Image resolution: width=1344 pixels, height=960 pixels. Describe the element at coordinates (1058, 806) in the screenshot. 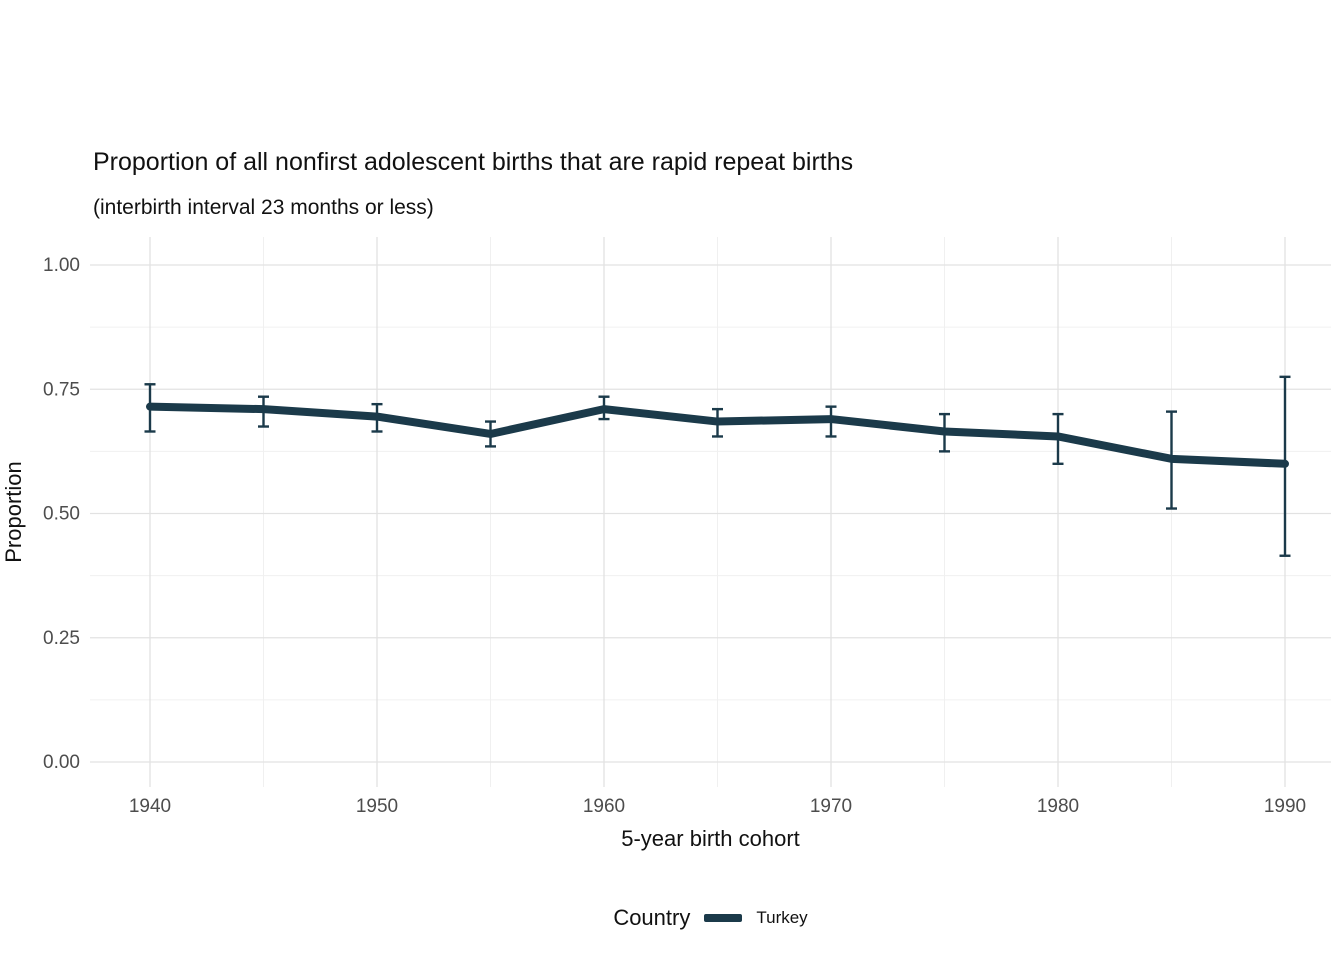

I see `svg-text: 1980` at that location.